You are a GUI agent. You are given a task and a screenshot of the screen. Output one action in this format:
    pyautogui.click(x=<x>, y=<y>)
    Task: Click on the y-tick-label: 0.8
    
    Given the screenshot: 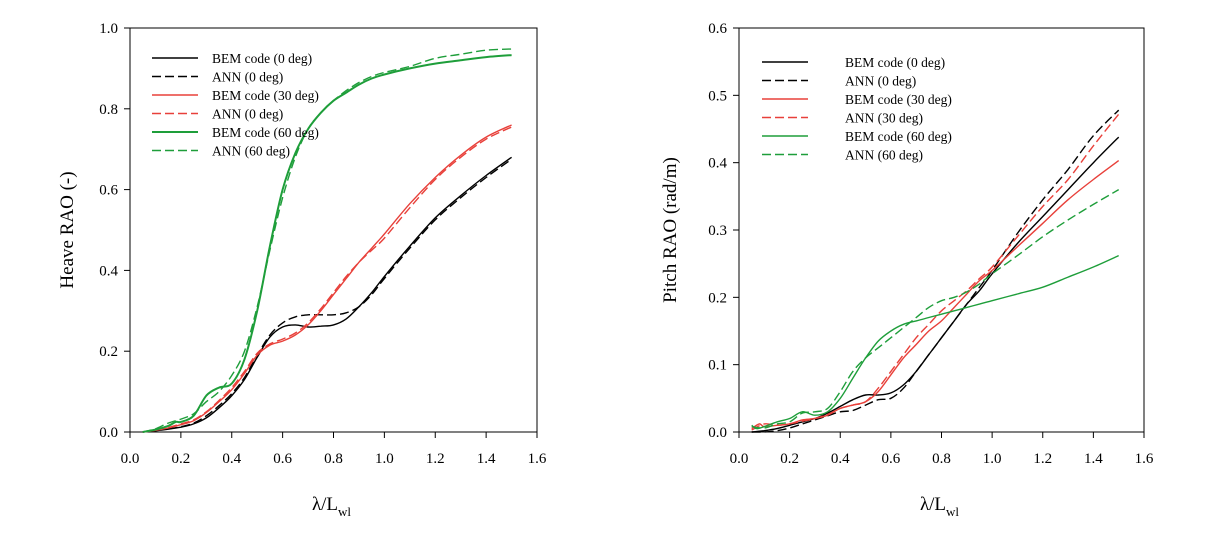 What is the action you would take?
    pyautogui.click(x=108, y=110)
    